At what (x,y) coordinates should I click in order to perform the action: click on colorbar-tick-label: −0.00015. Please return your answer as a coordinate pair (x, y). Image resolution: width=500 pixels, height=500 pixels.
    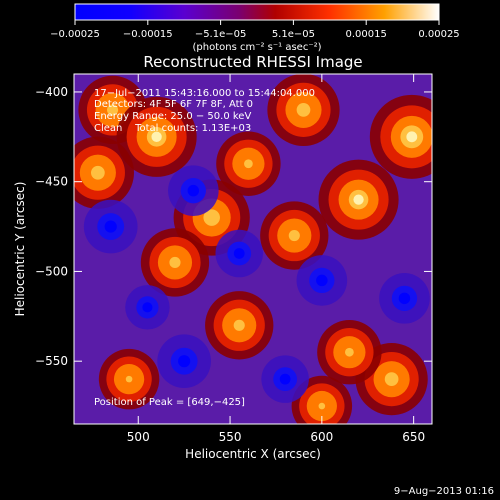
    Looking at the image, I should click on (148, 34).